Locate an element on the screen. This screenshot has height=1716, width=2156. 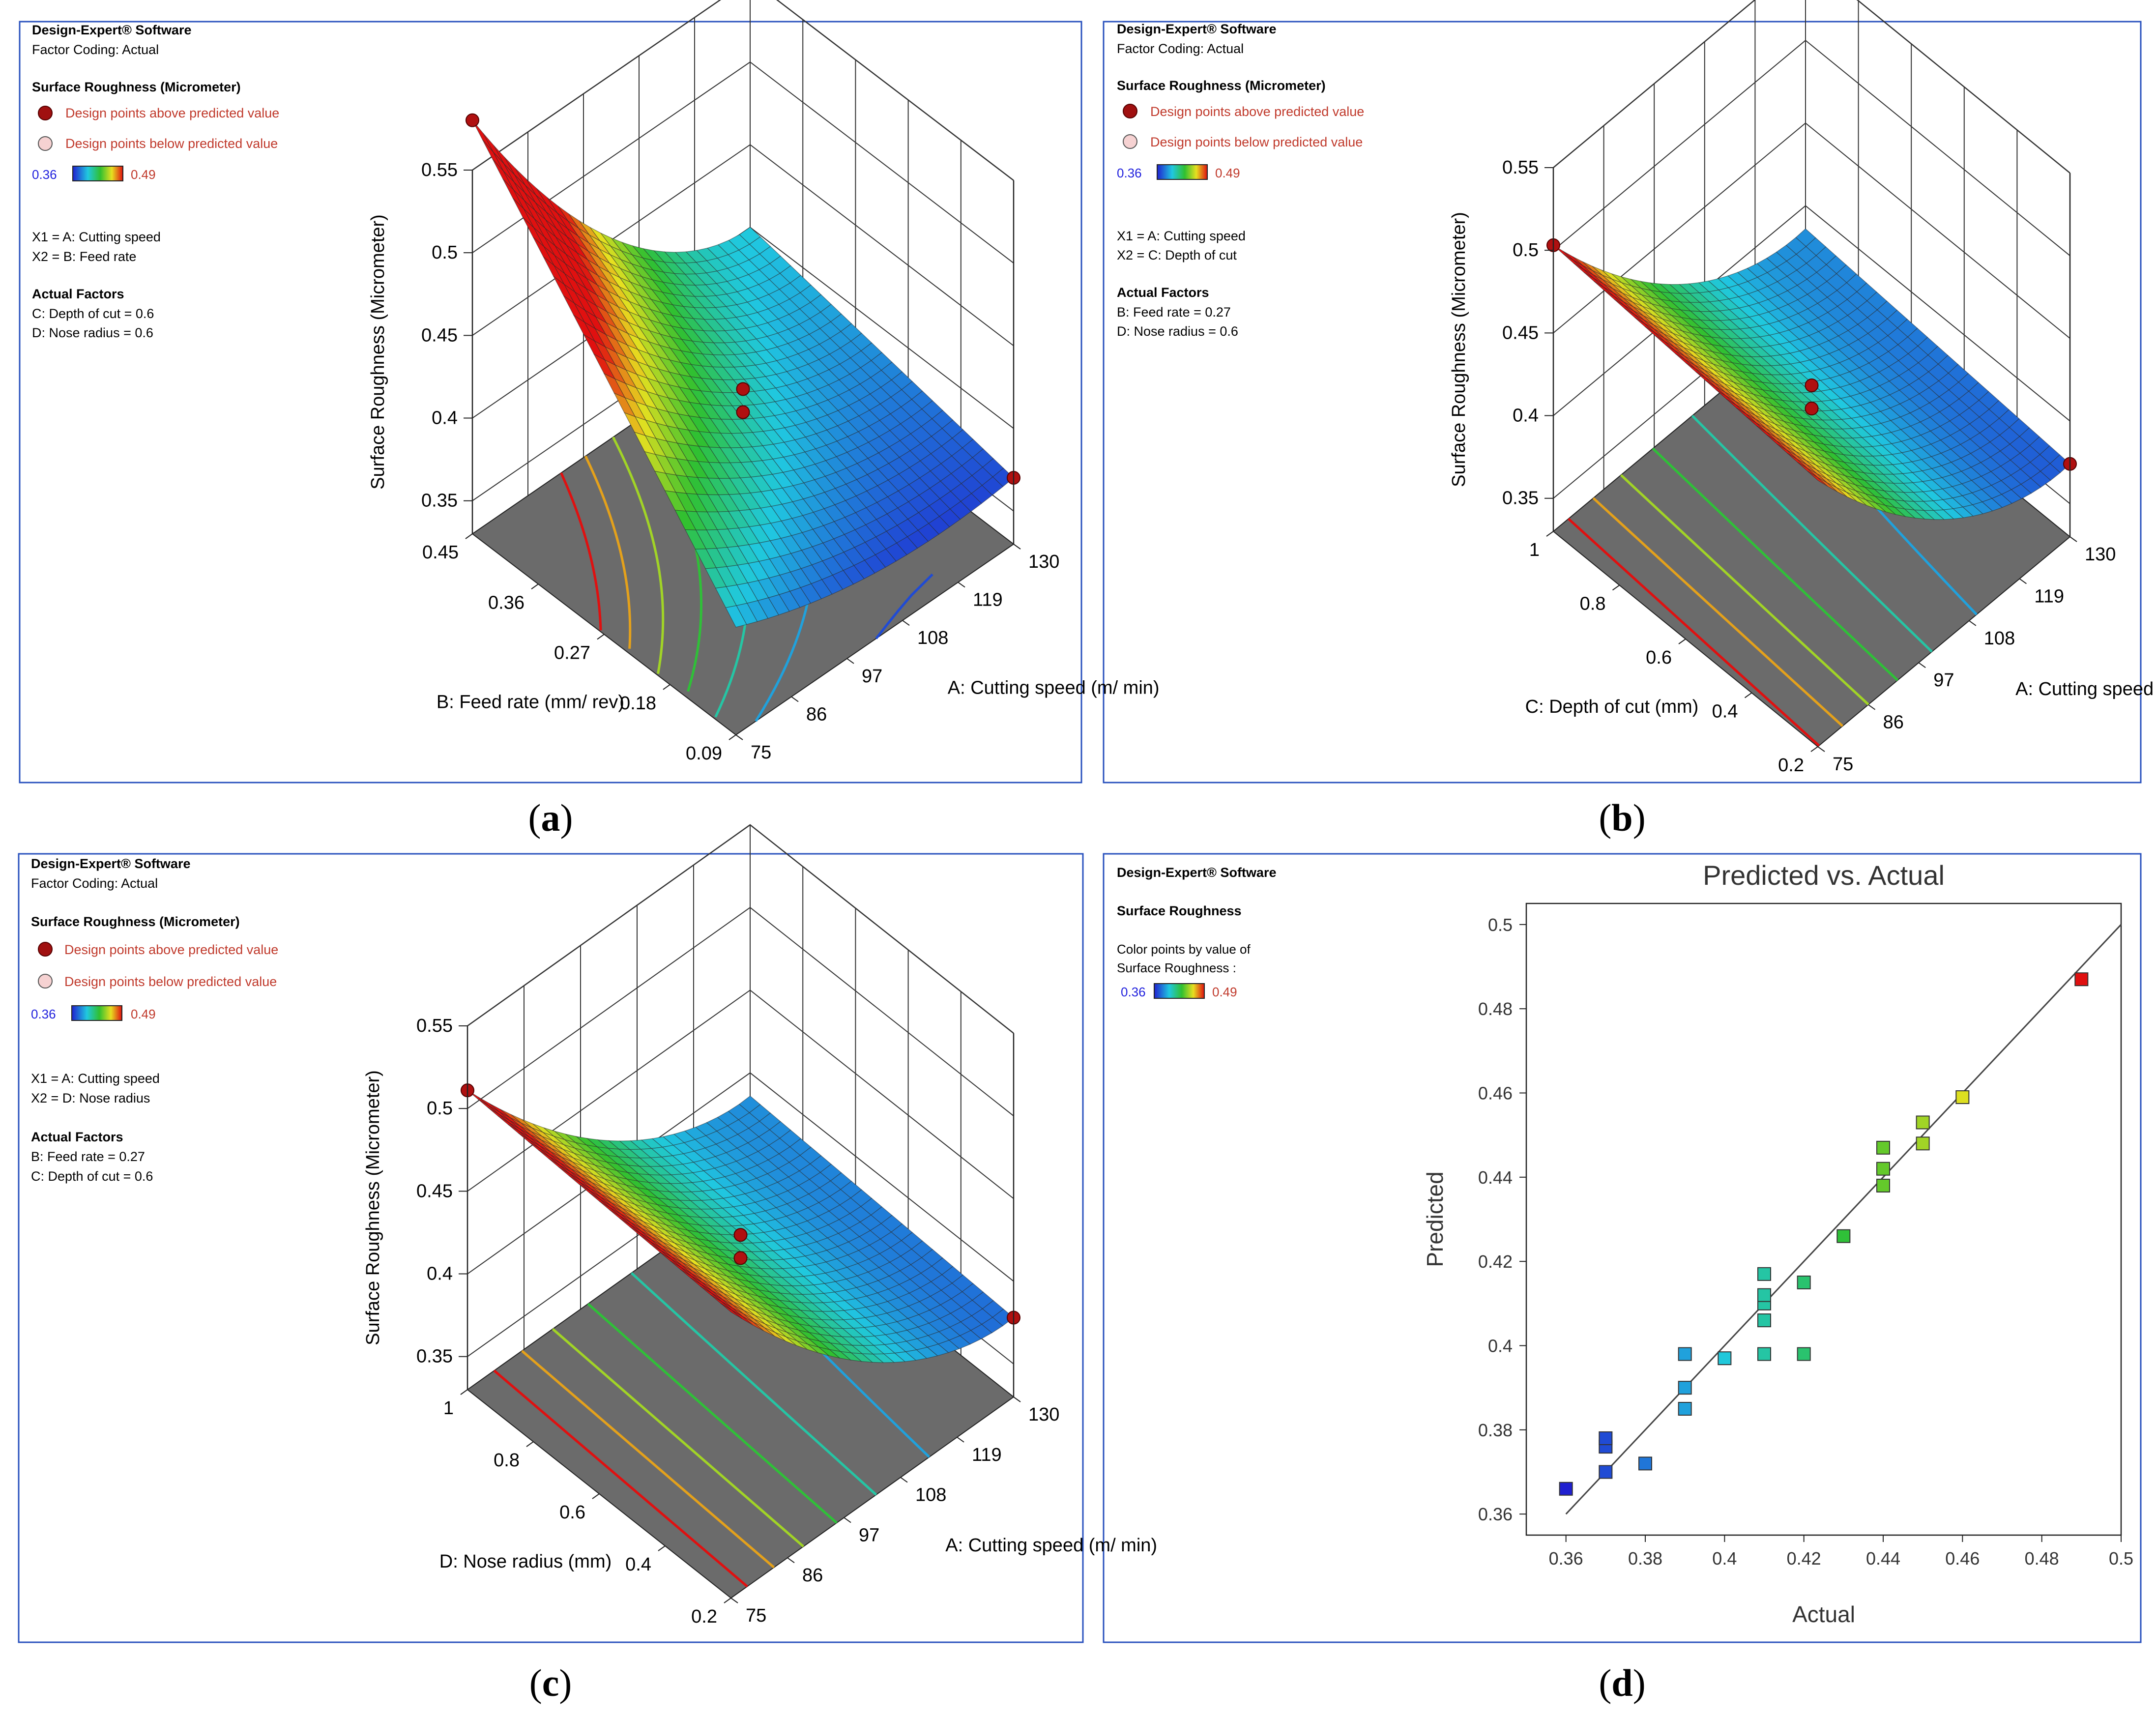
x-axis-title: A: Cutting speed (m/ min) is located at coordinates (1054, 688).